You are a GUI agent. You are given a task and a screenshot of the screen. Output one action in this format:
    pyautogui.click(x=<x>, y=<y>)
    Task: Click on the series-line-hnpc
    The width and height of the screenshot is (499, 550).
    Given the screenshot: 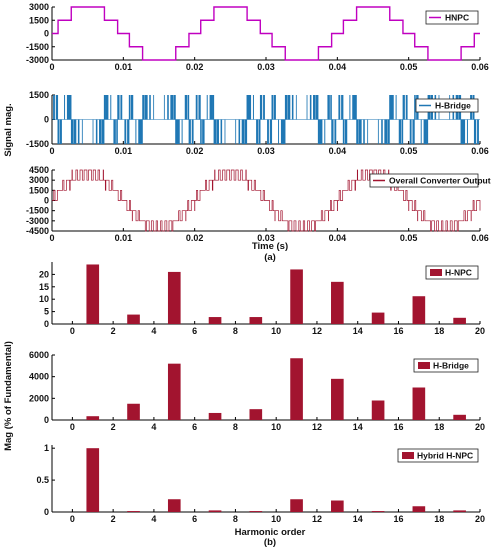 What is the action you would take?
    pyautogui.click(x=266, y=33)
    